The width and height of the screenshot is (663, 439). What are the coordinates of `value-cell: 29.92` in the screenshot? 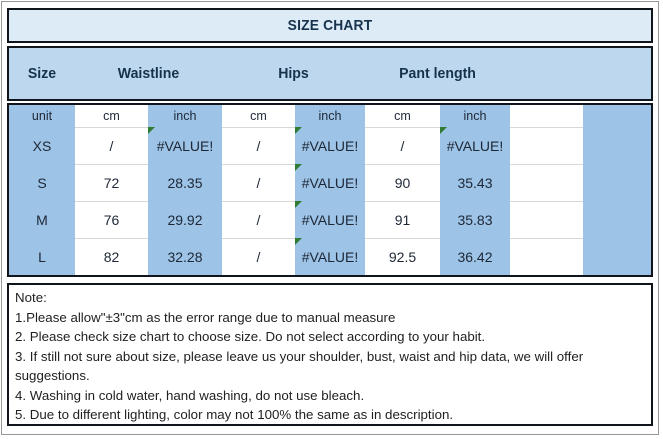 It's located at (185, 219).